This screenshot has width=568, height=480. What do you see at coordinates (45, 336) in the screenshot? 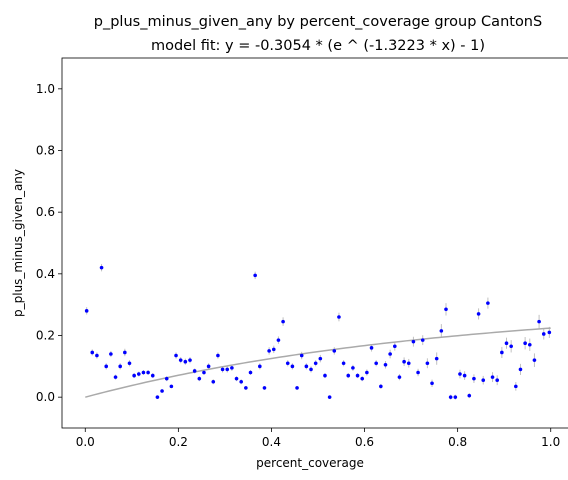
I see `y-tick-label: 0.2` at bounding box center [45, 336].